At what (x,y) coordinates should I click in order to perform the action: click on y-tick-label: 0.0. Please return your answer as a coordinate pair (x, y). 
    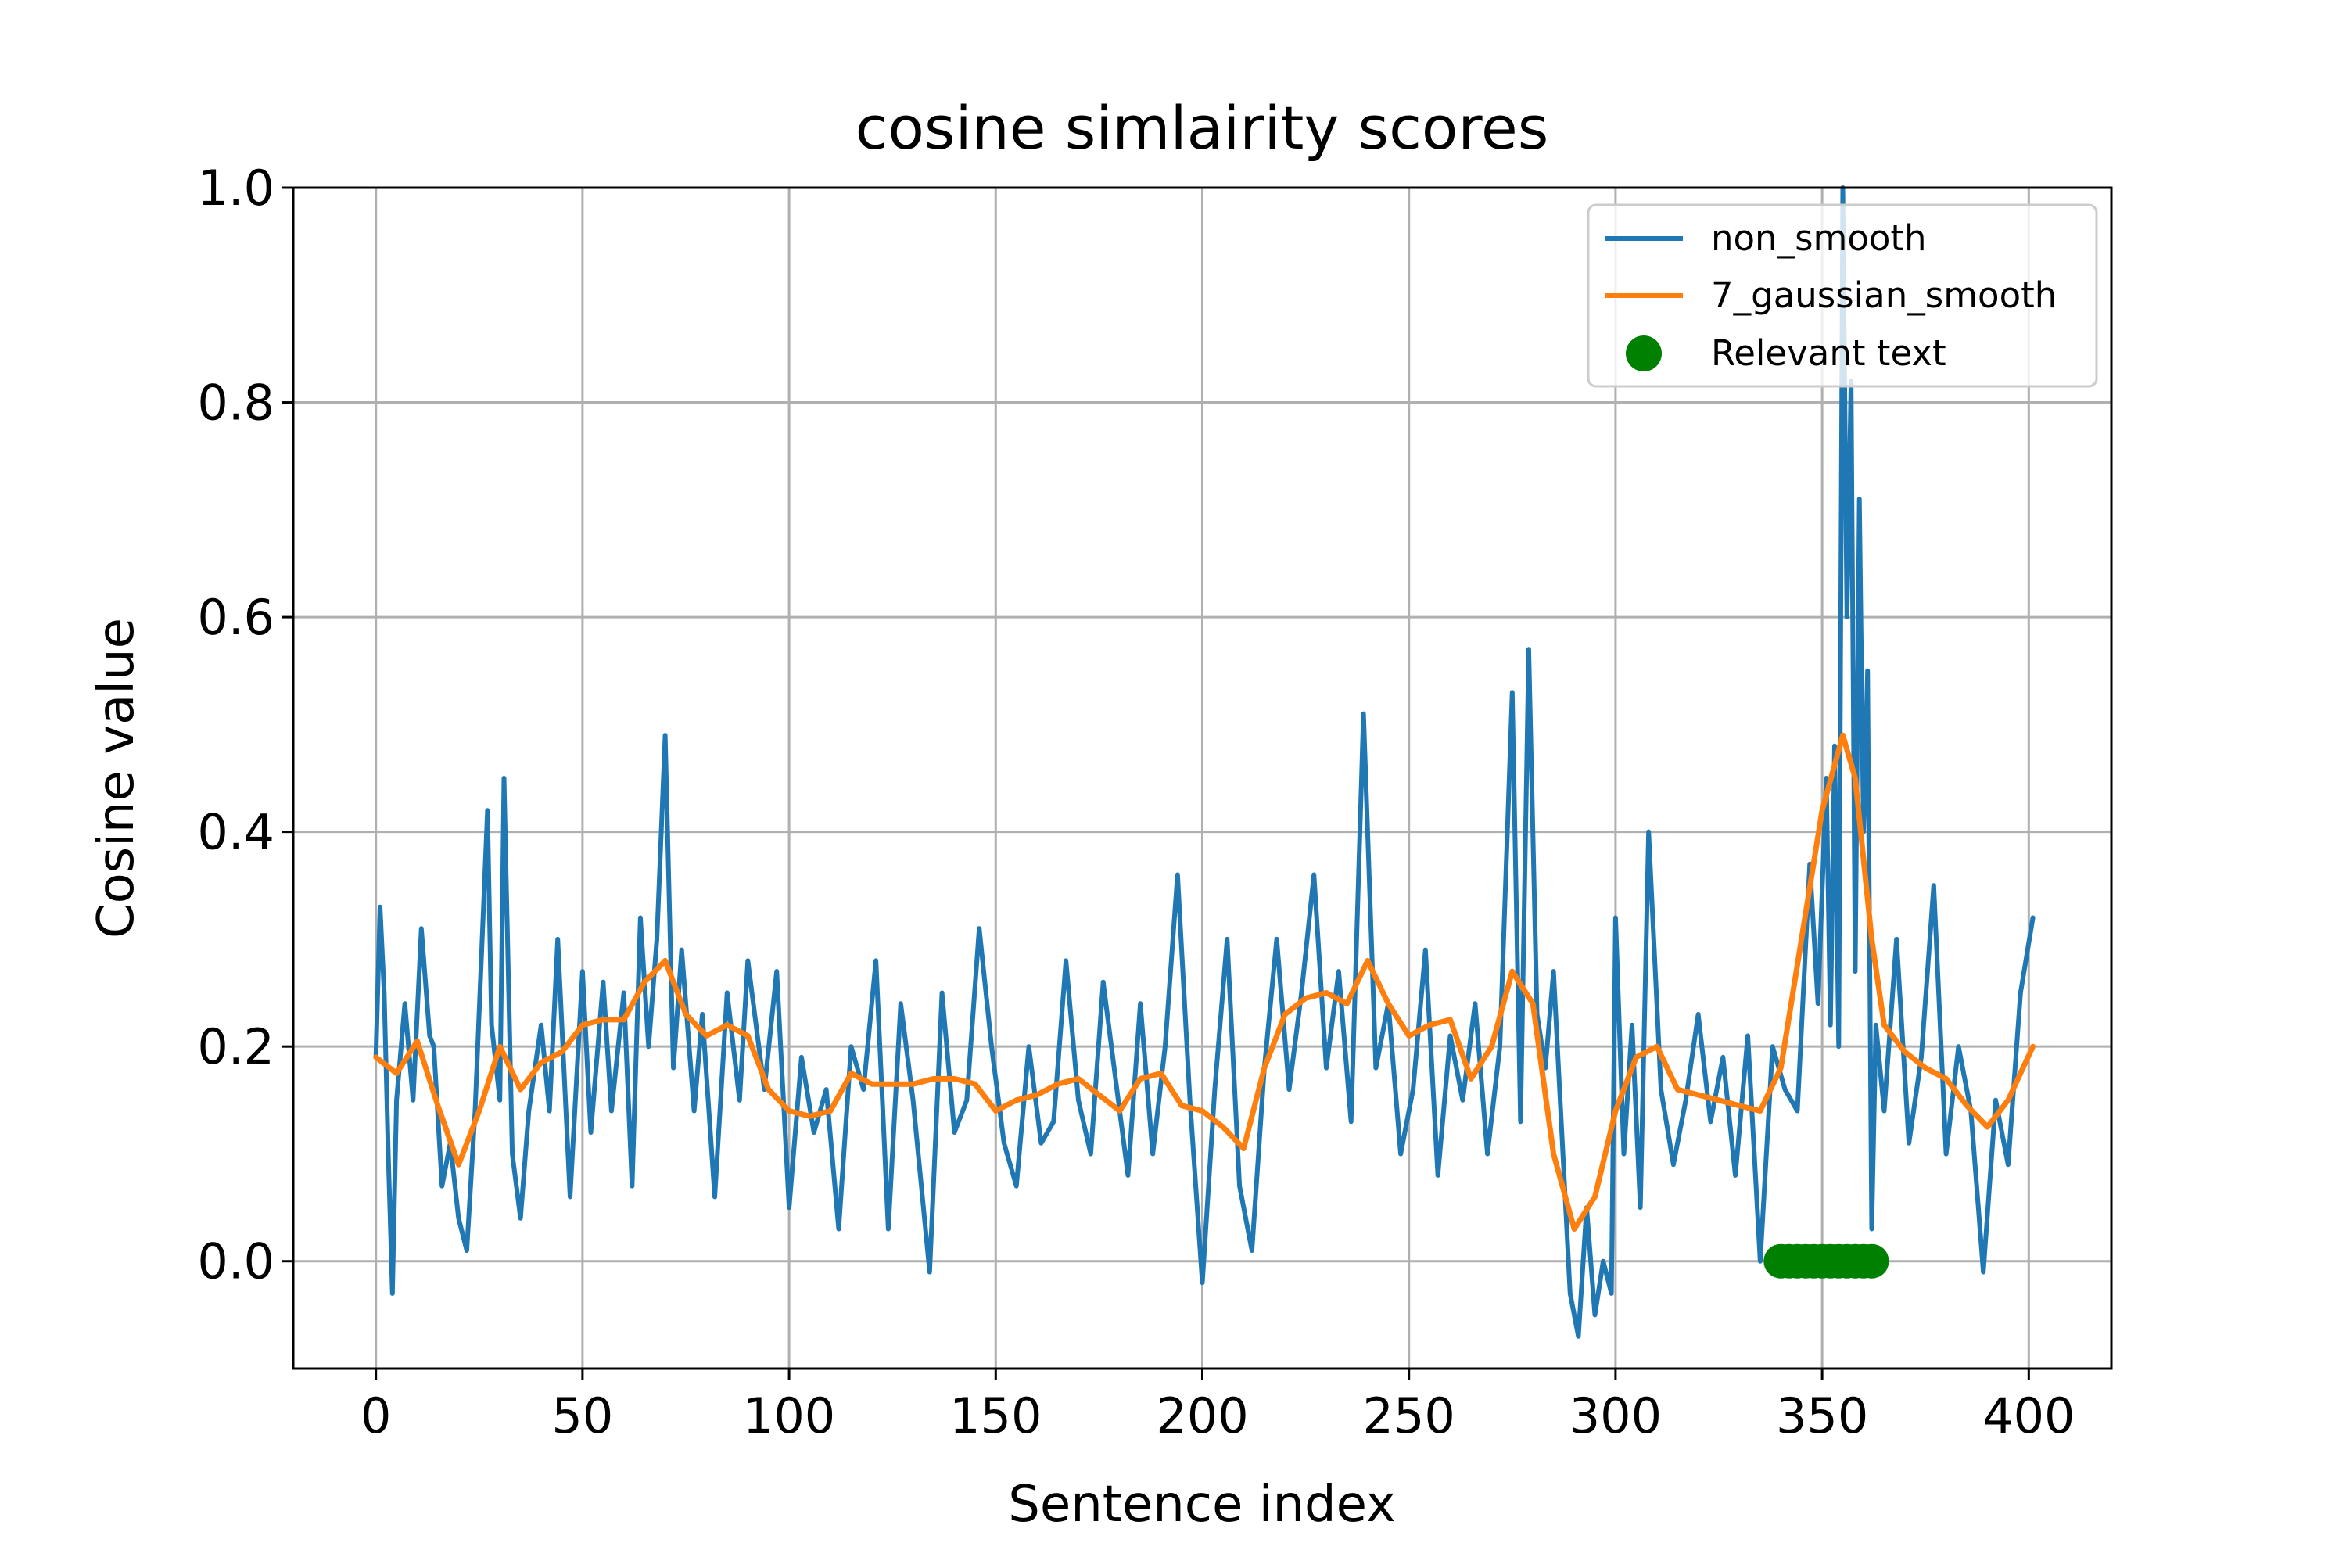
    Looking at the image, I should click on (235, 1261).